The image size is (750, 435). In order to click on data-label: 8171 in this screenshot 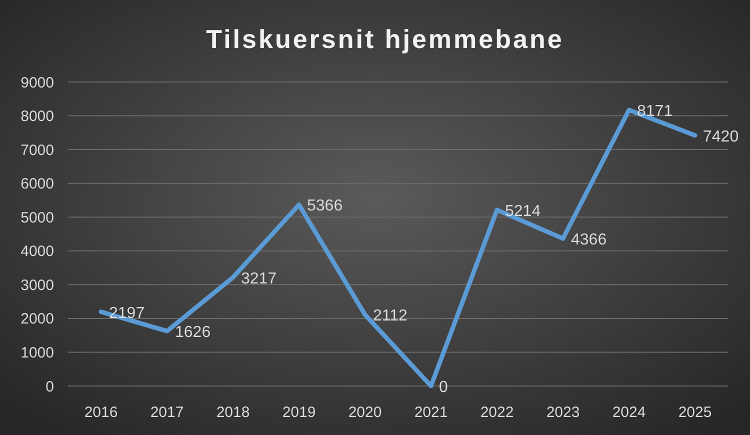, I will do `click(655, 111)`.